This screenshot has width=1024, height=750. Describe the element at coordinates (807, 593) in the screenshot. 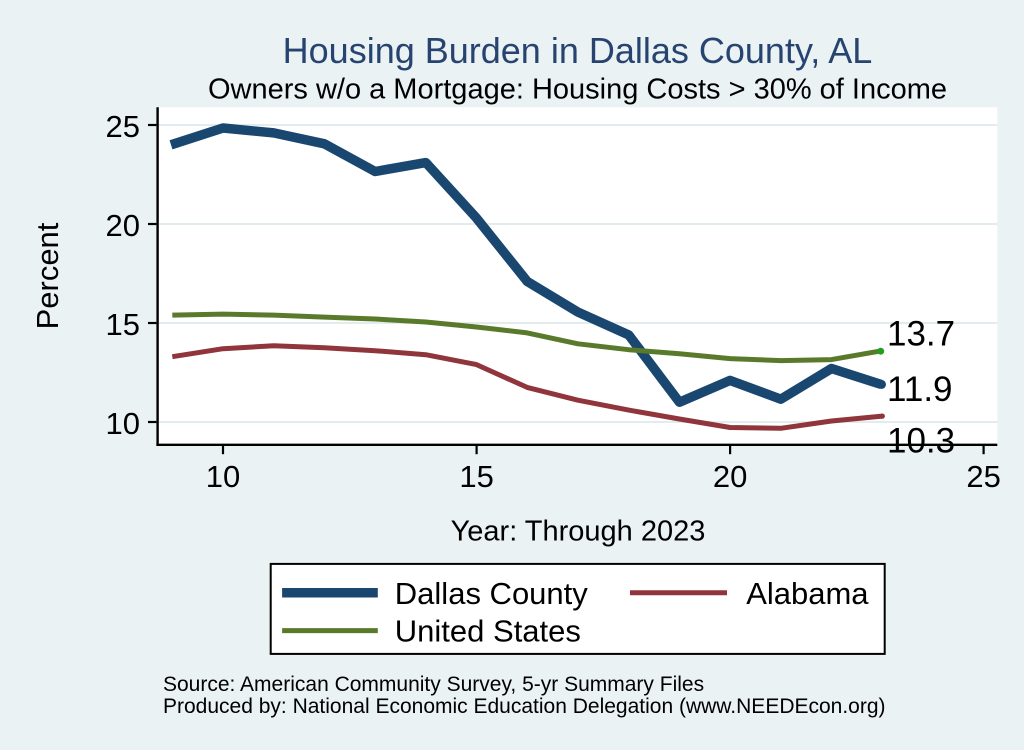

I see `svg-text: Alabama` at that location.